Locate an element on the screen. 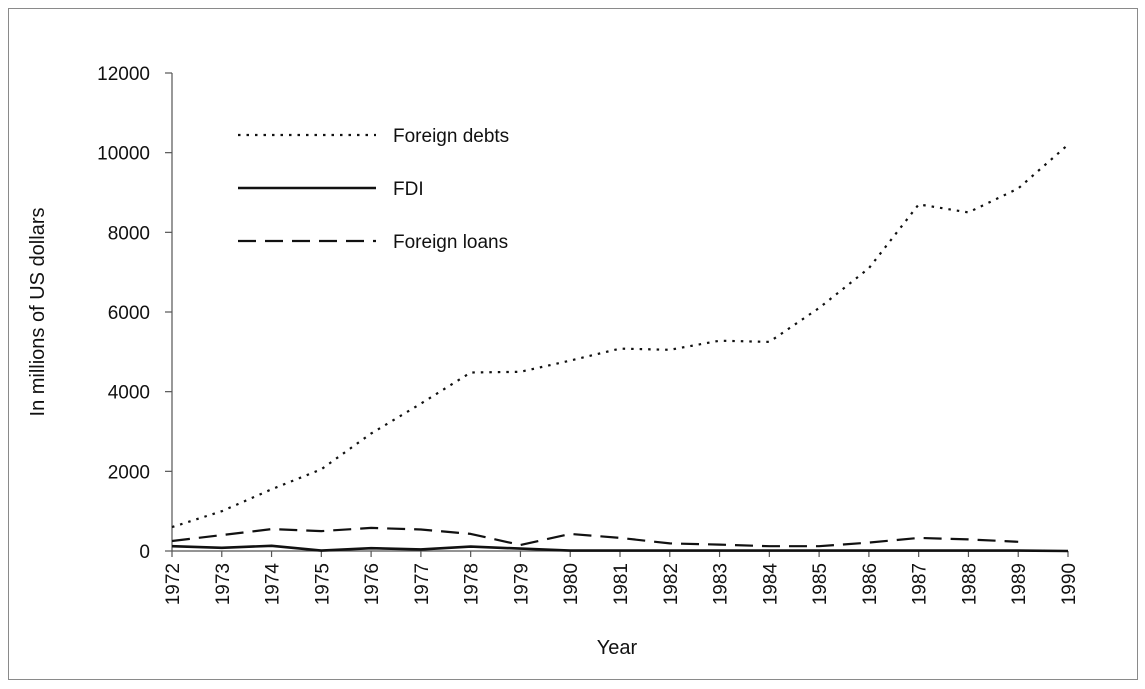  x-tick-label: 1989 is located at coordinates (1019, 584).